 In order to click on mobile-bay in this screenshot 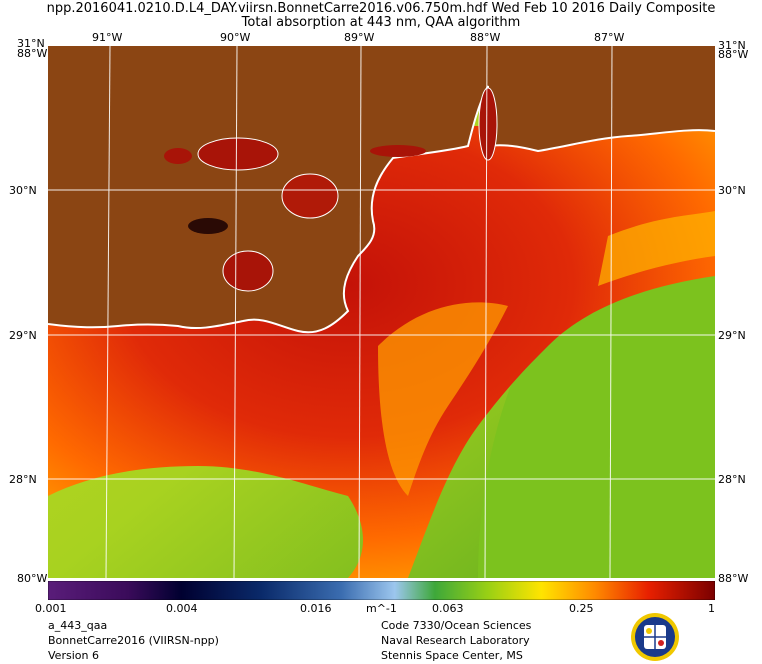, I will do `click(488, 124)`.